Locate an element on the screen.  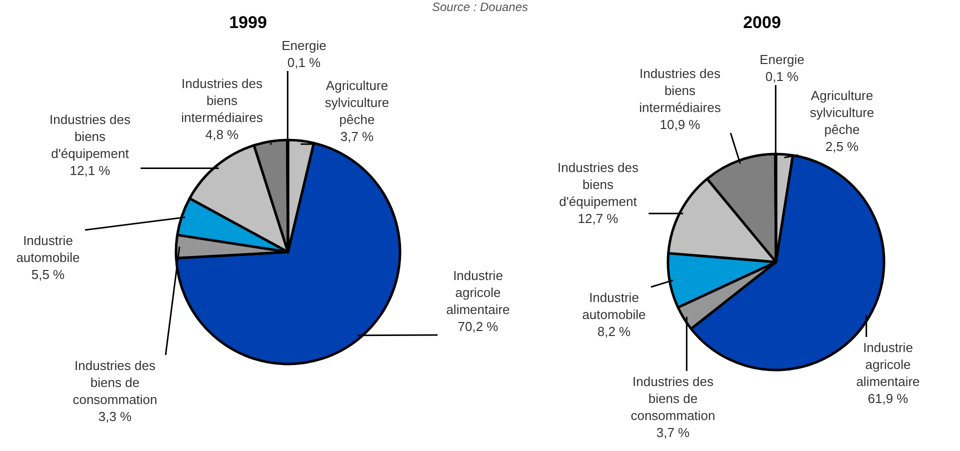
data-label: 10,9 % is located at coordinates (680, 124).